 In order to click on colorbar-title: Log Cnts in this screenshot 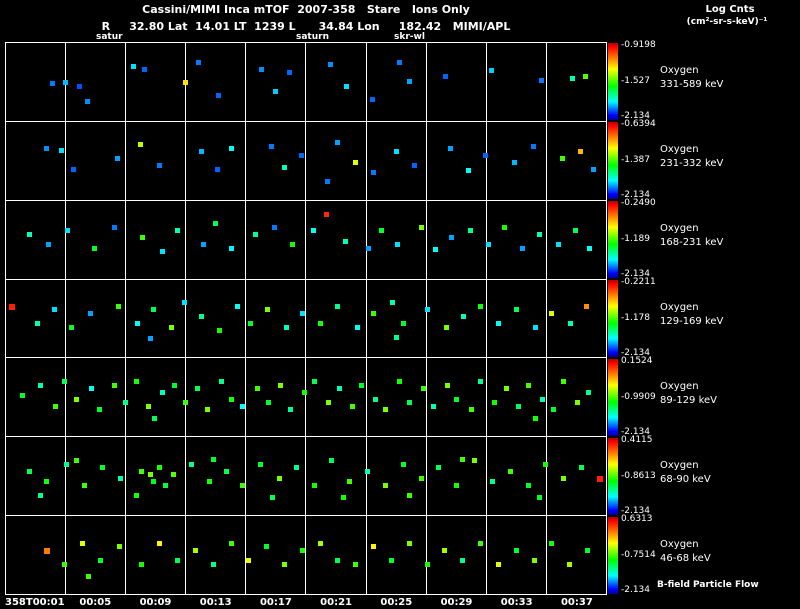, I will do `click(730, 9)`.